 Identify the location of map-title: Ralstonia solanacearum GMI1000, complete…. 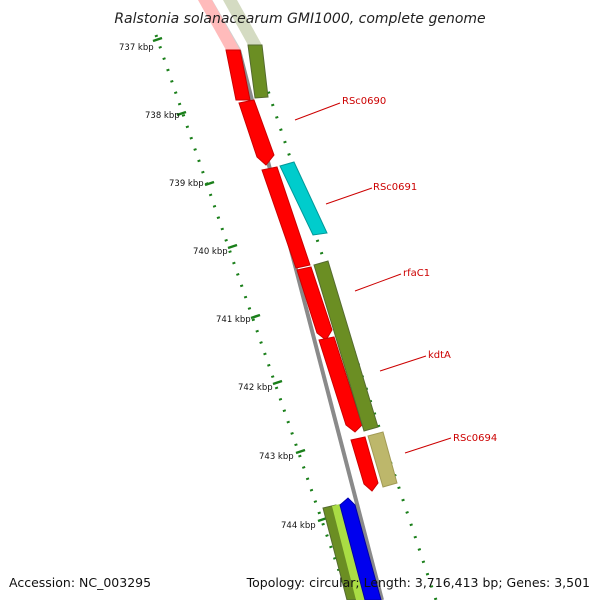
(299, 19).